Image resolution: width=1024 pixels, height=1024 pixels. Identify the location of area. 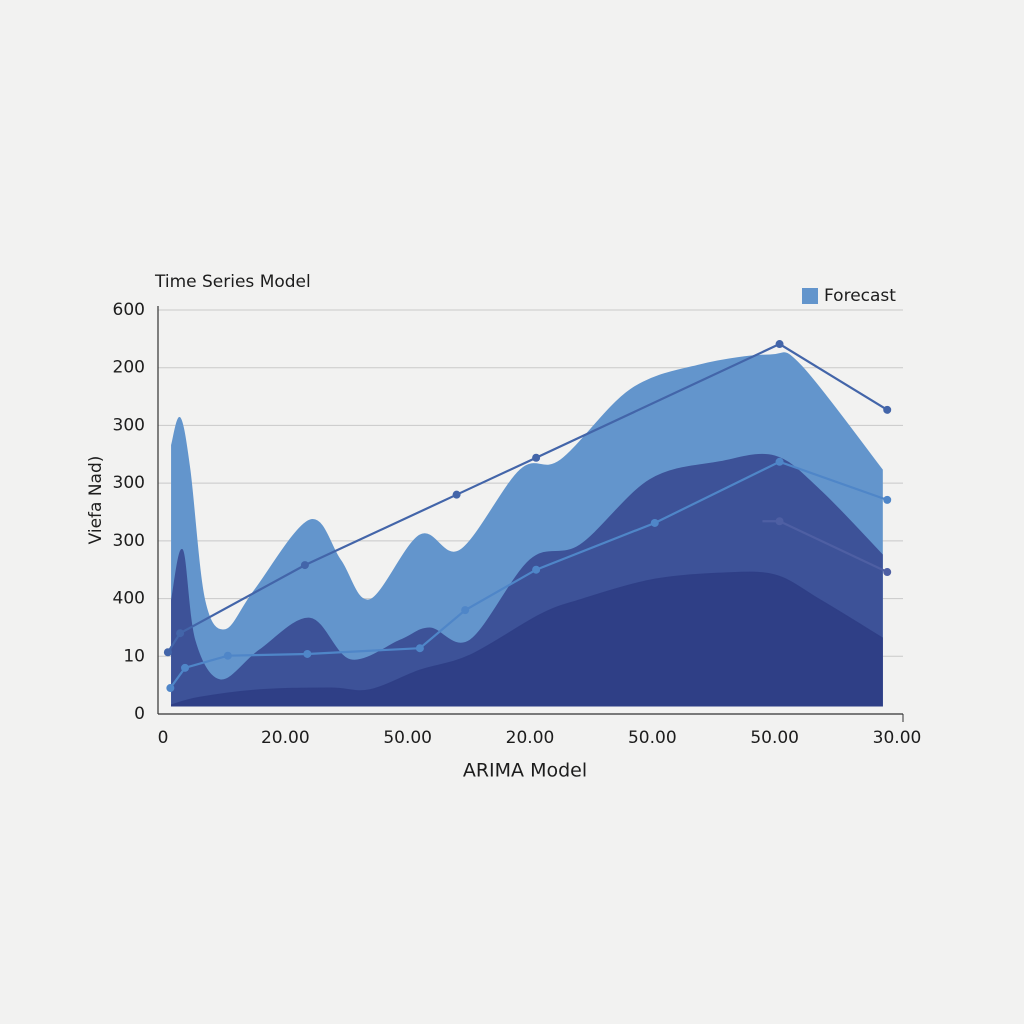
(527, 639).